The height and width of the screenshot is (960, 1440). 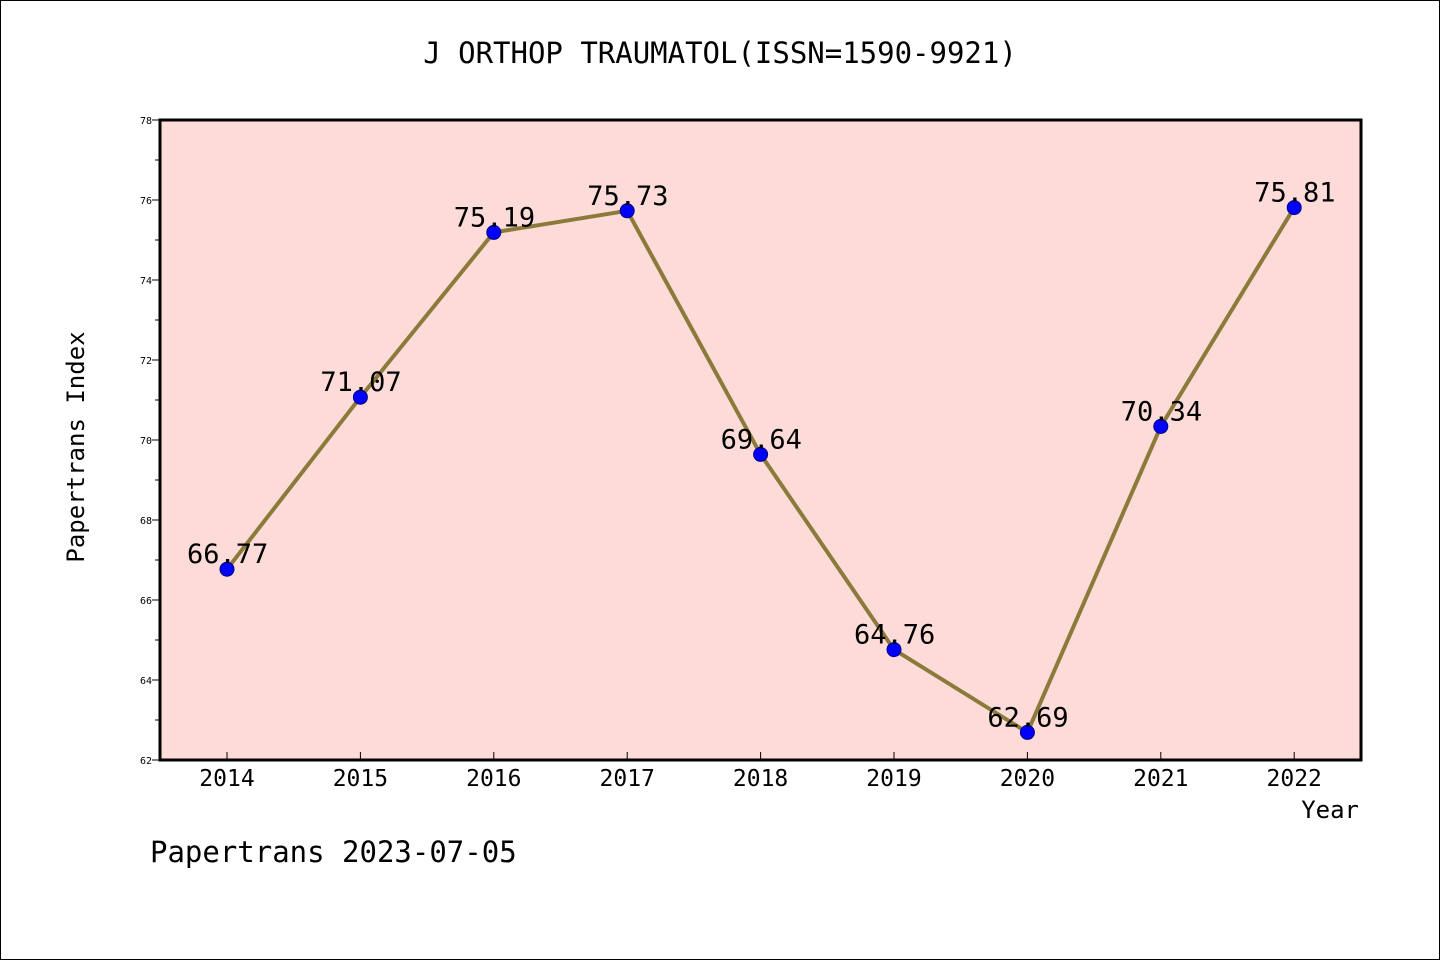 I want to click on x-tick-label: 2014, so click(x=226, y=779).